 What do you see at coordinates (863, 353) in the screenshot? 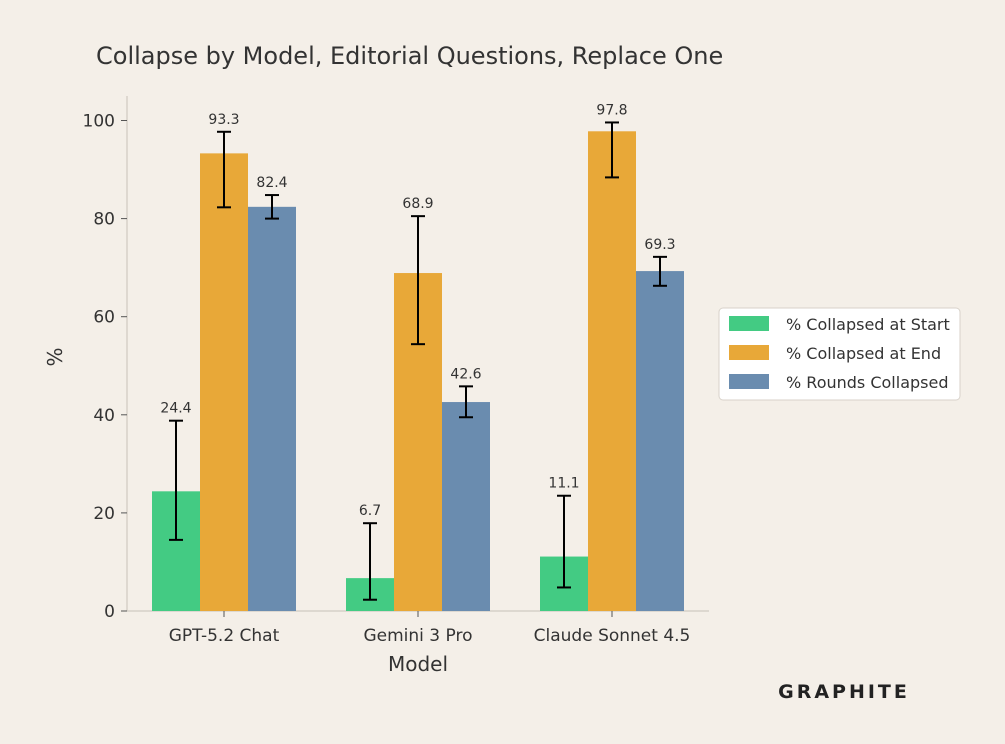
I see `legend-label: % Collapsed at End` at bounding box center [863, 353].